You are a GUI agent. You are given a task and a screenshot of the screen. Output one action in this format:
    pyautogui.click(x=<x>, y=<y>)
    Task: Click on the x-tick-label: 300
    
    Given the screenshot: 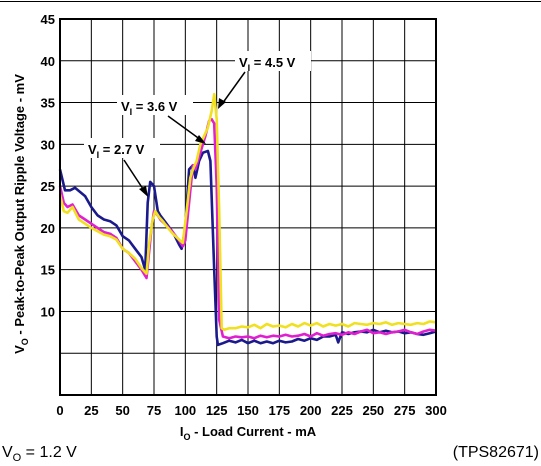 What is the action you would take?
    pyautogui.click(x=436, y=410)
    